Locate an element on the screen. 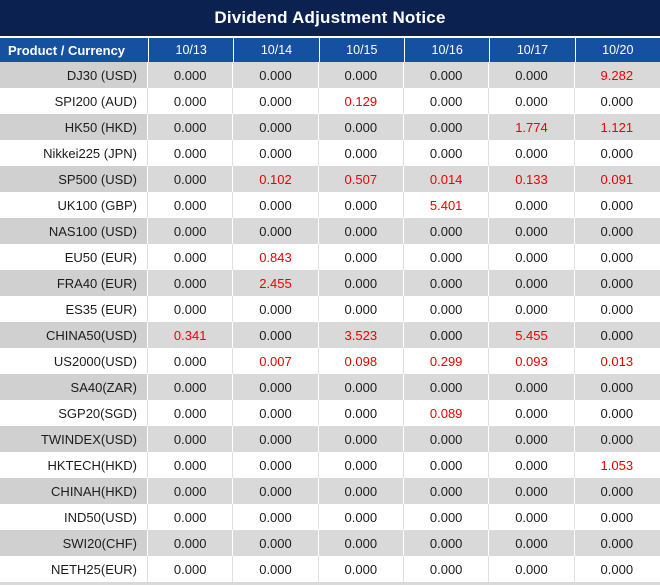 The width and height of the screenshot is (660, 587). dividend-value-cell: 0.843 is located at coordinates (276, 257).